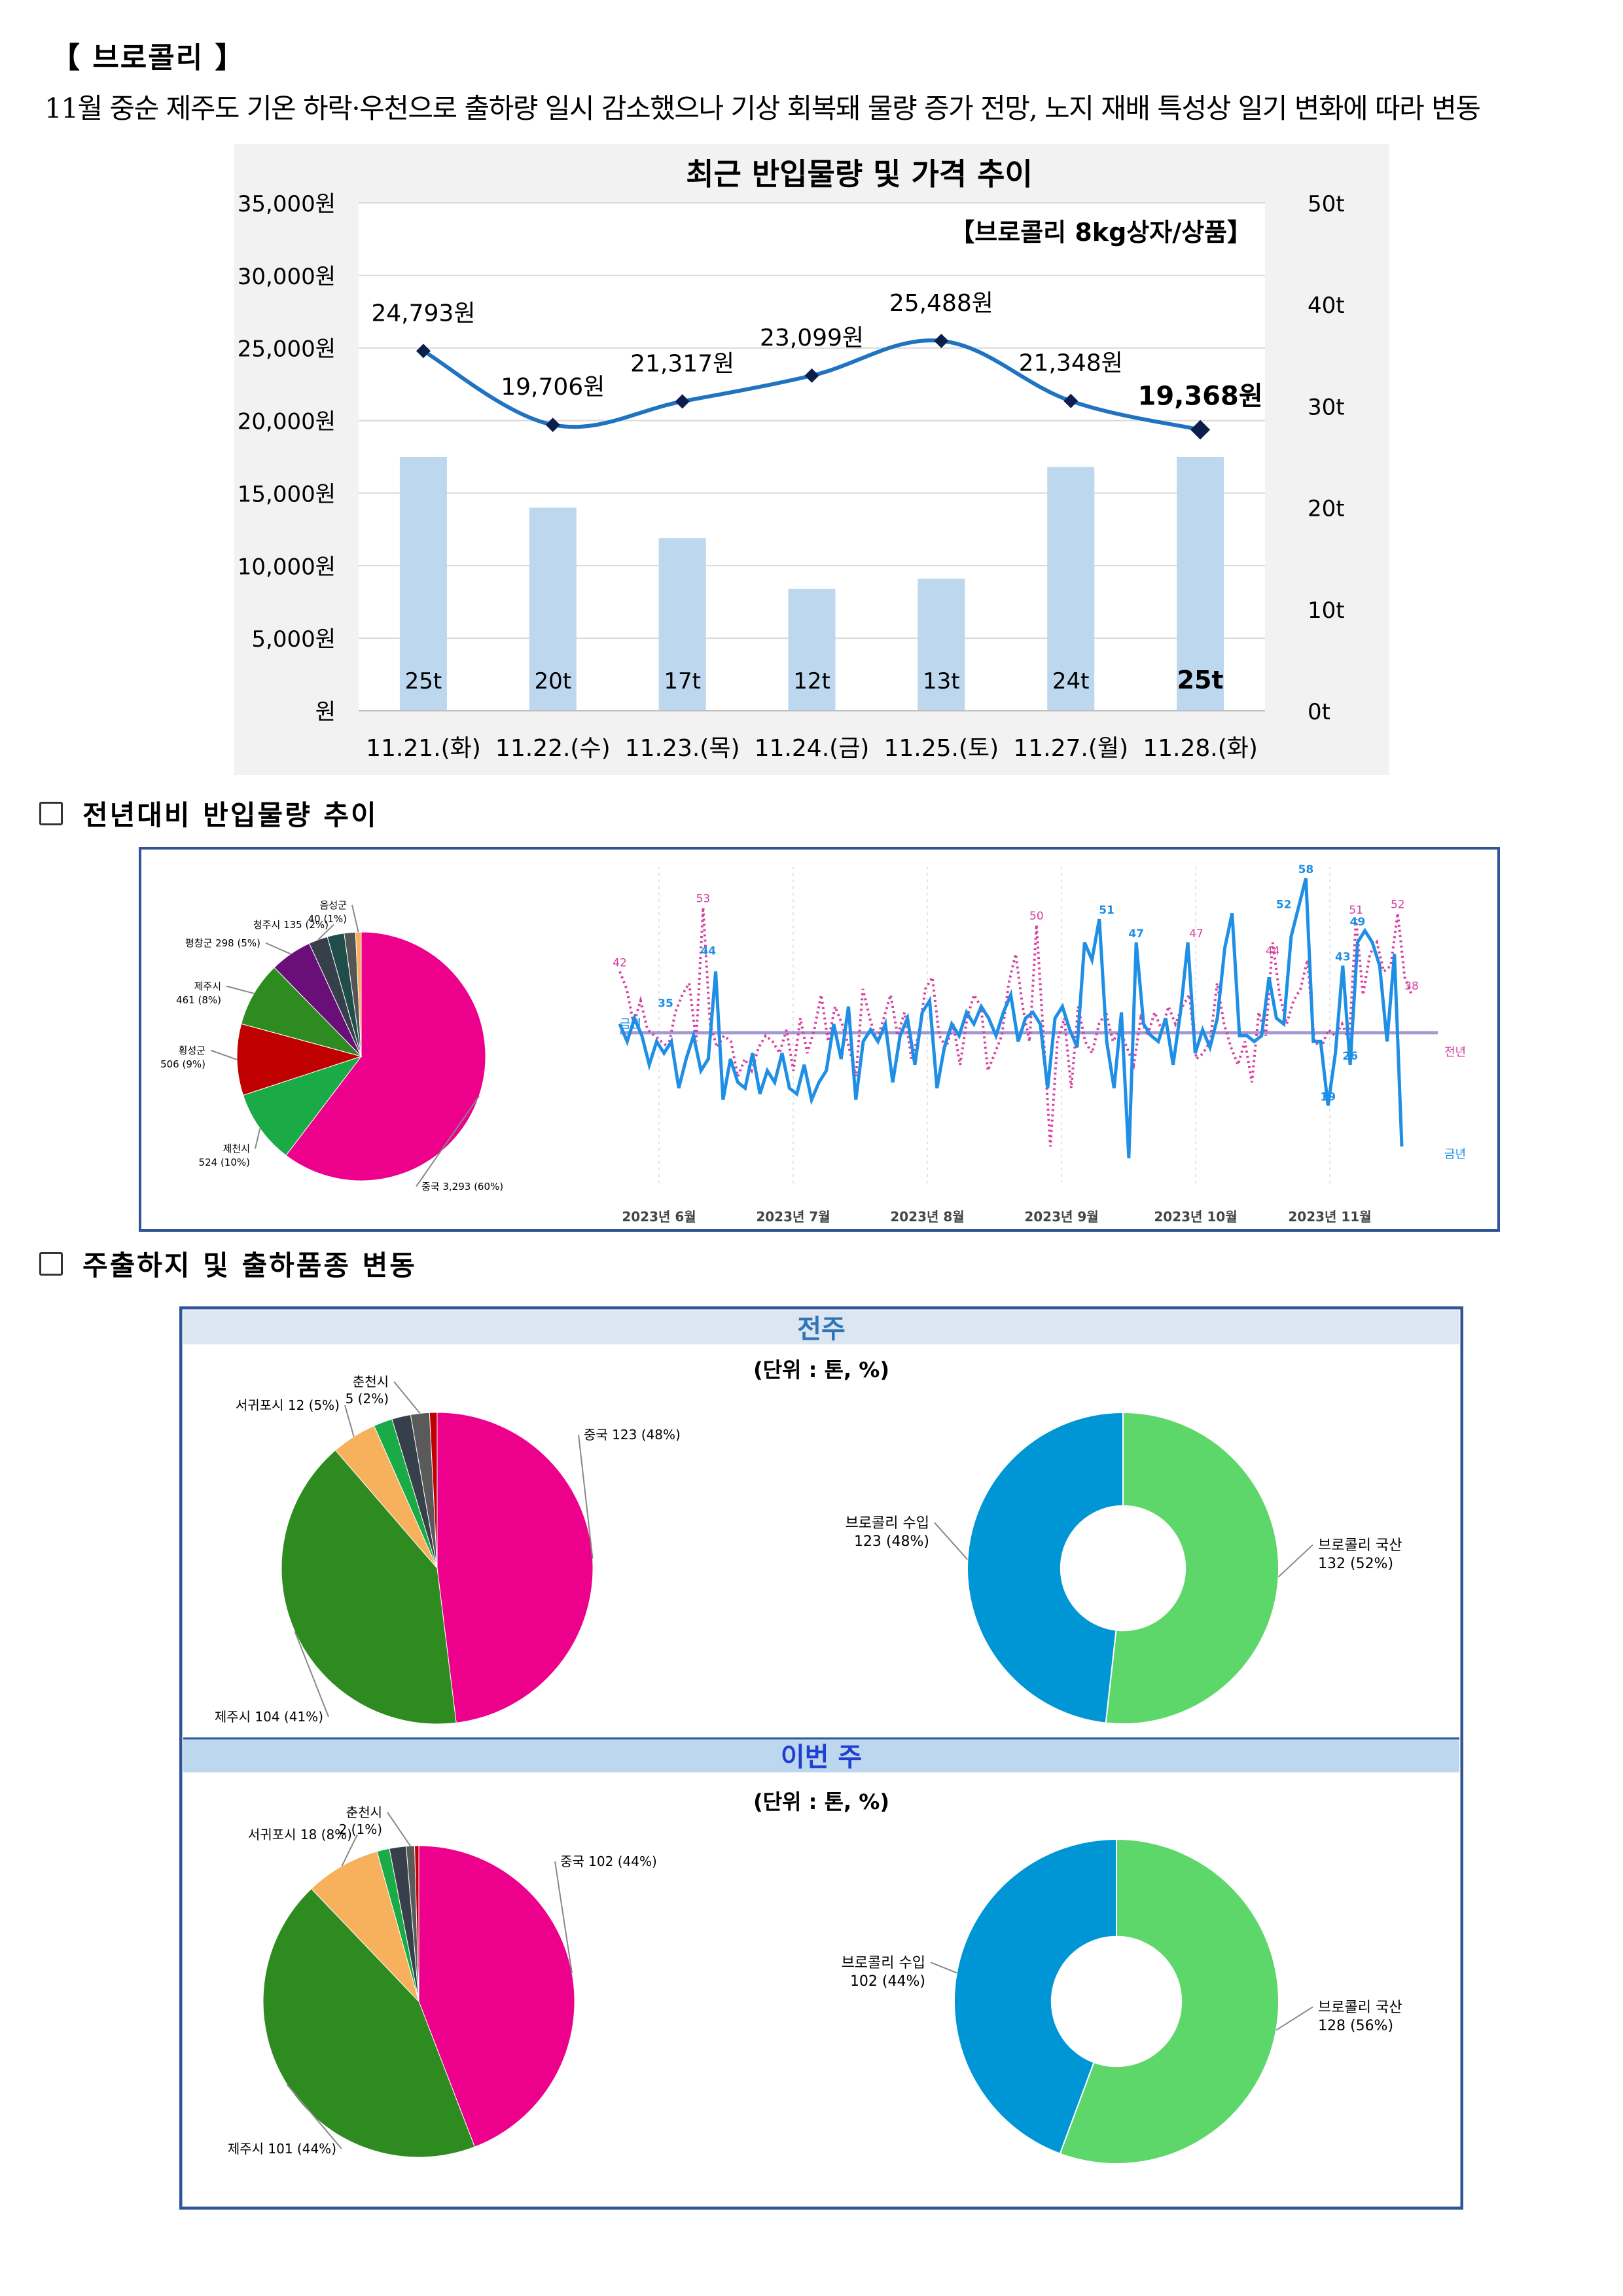 The image size is (1623, 2296). I want to click on pie-label: 중국 123 (48%), so click(632, 1435).